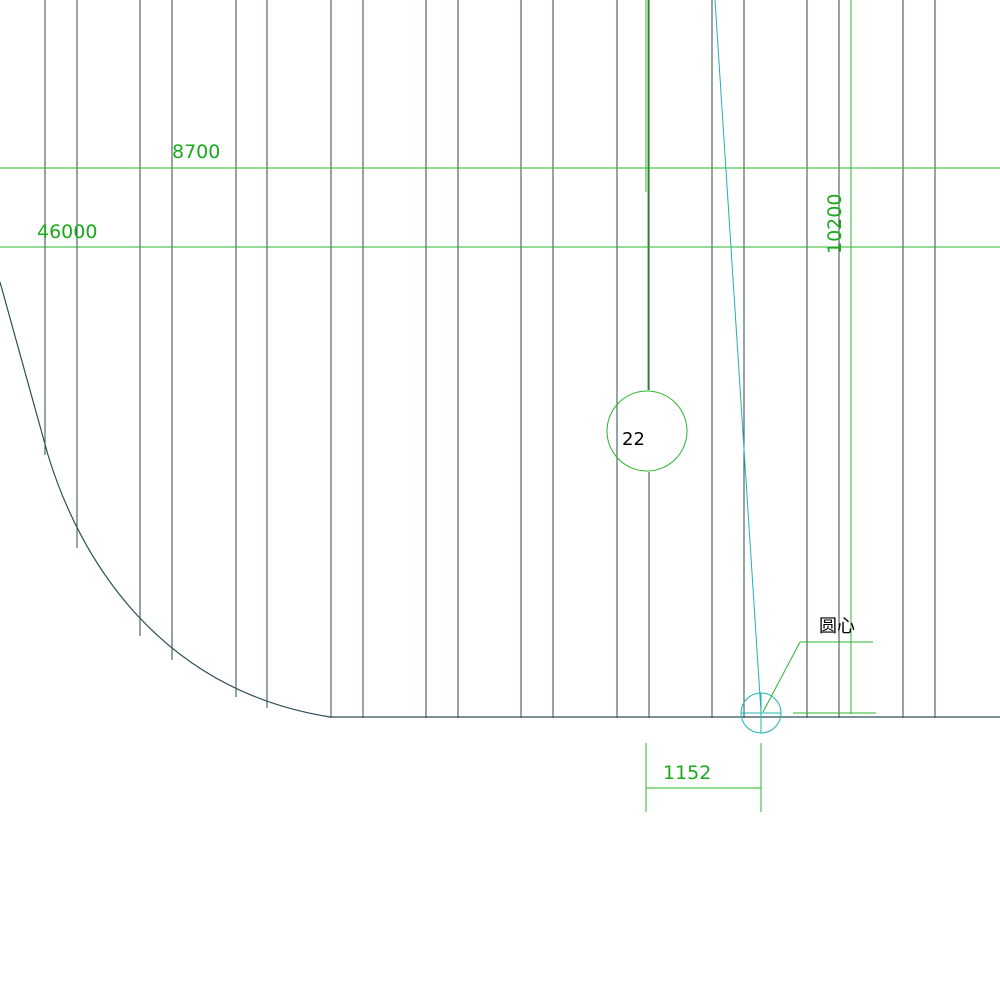  What do you see at coordinates (835, 224) in the screenshot?
I see `dimension-text-10200: 10200` at bounding box center [835, 224].